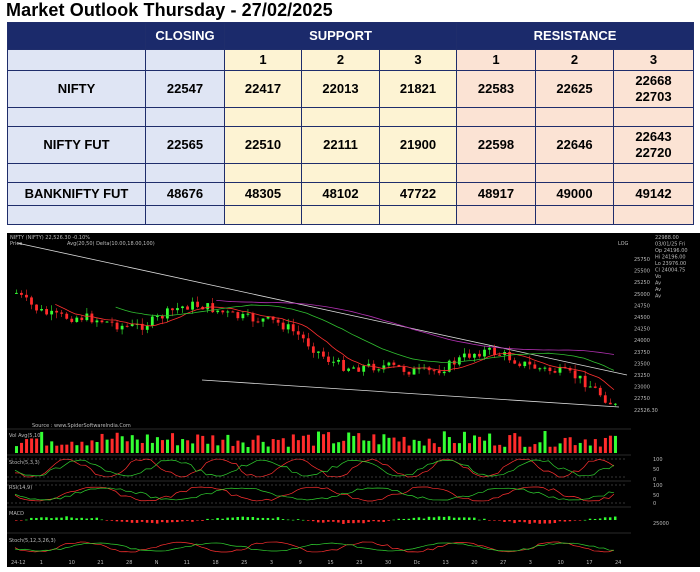  Describe the element at coordinates (642, 272) in the screenshot. I see `price-axis-tick: 25500` at that location.